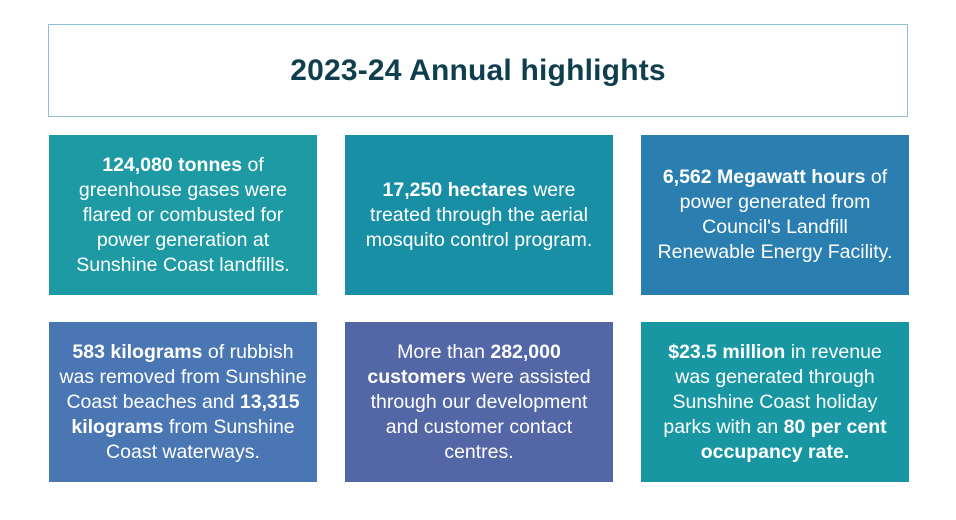 Image resolution: width=956 pixels, height=520 pixels. I want to click on highlight-figure: 17,250 hectares, so click(455, 189).